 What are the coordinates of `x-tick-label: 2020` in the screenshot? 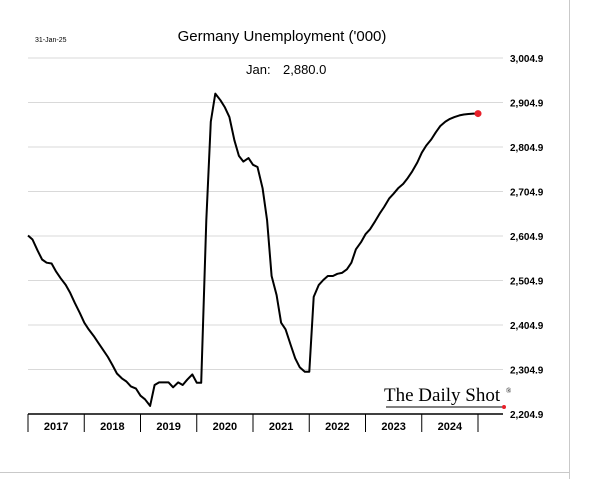 It's located at (225, 427).